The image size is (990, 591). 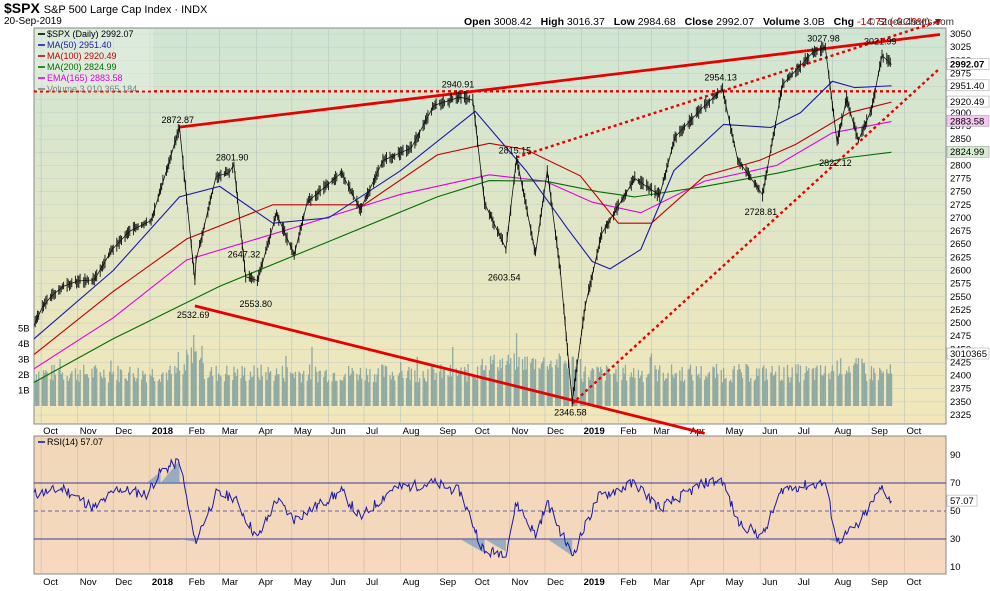 I want to click on chart-title: $SPX S&P 500 Large Cap Index · INDX, so click(x=106, y=8).